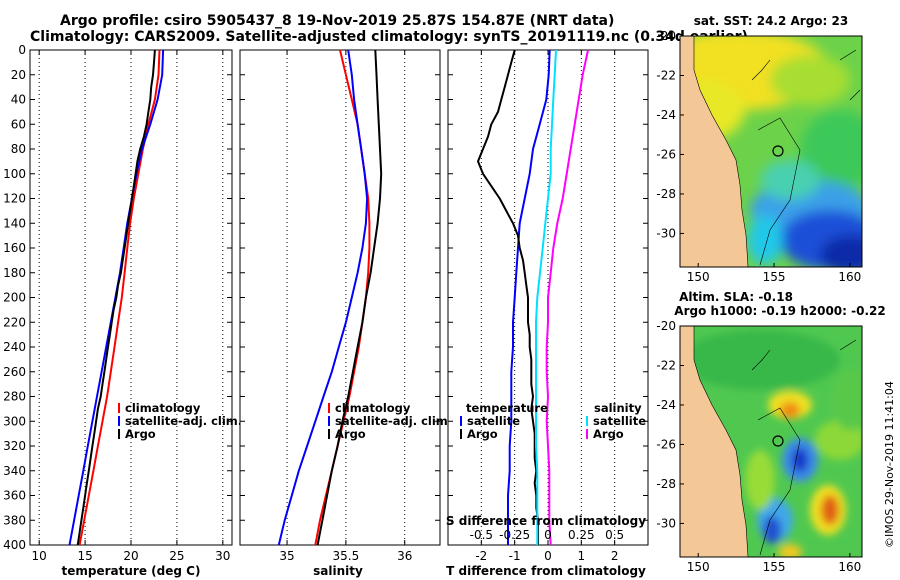  Describe the element at coordinates (14, 372) in the screenshot. I see `y-tick-label: 260` at that location.